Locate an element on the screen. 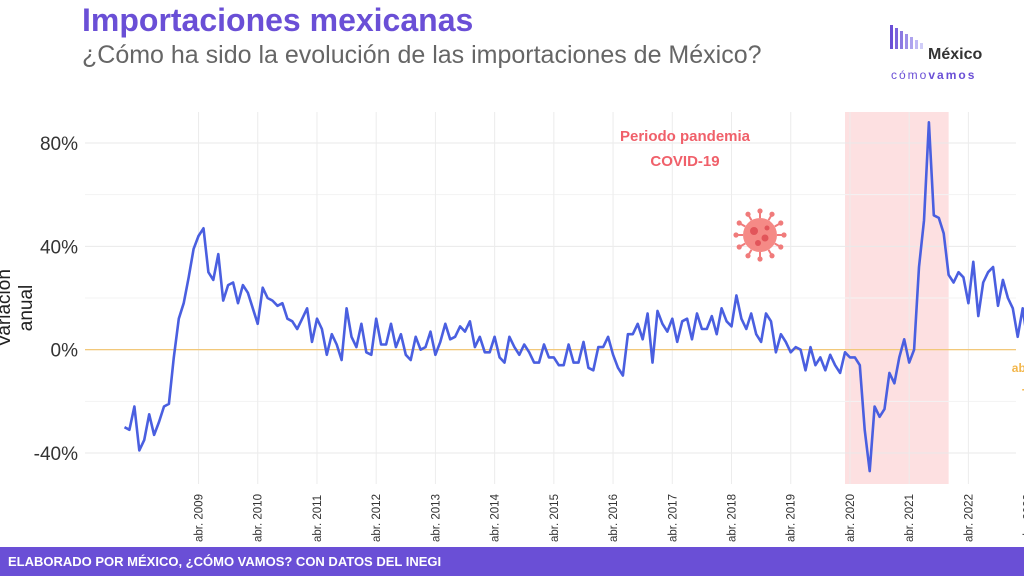  x-tick-label: abr. 2018 is located at coordinates (733, 518).